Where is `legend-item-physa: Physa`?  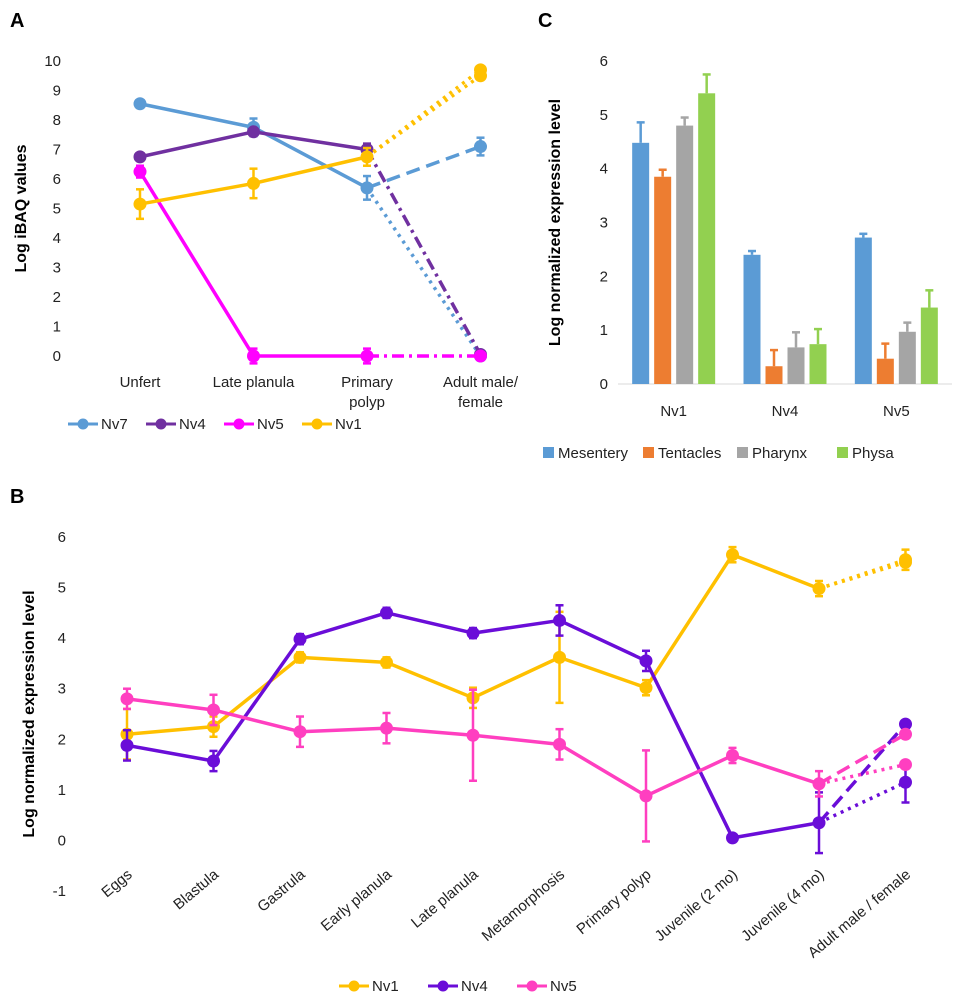 legend-item-physa: Physa is located at coordinates (865, 453).